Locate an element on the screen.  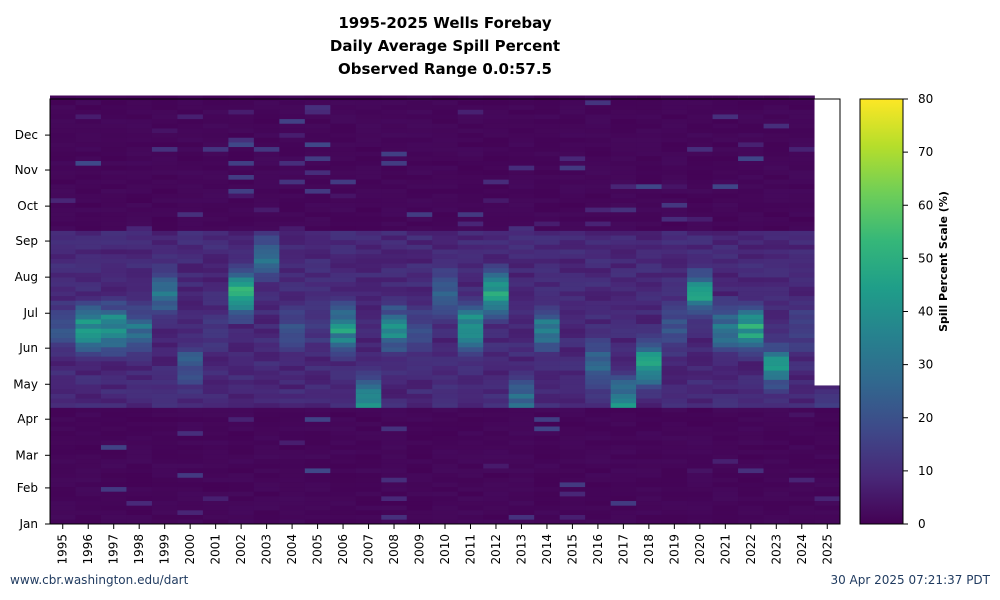
y-tick-label: Aug is located at coordinates (26, 277).